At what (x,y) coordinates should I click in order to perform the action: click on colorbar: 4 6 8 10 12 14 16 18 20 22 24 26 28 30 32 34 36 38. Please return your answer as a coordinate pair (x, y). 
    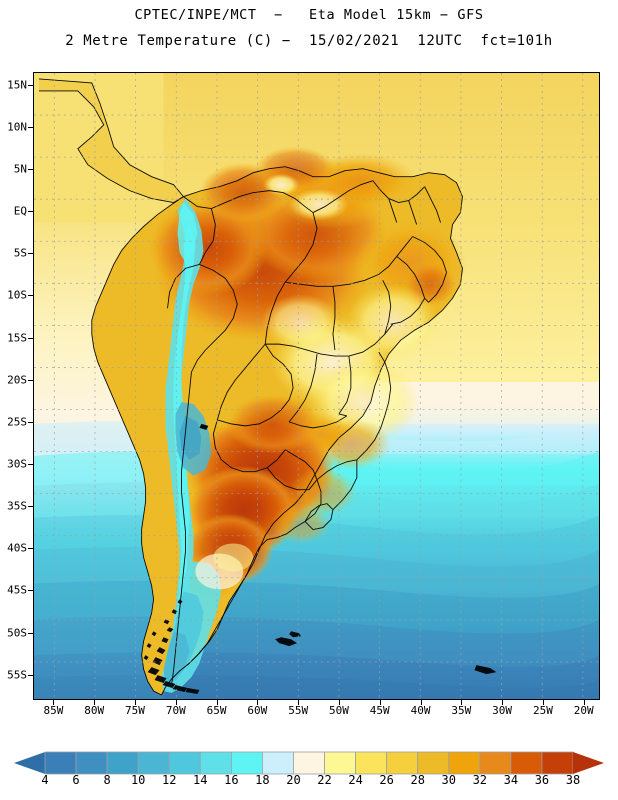
    Looking at the image, I should click on (309, 775).